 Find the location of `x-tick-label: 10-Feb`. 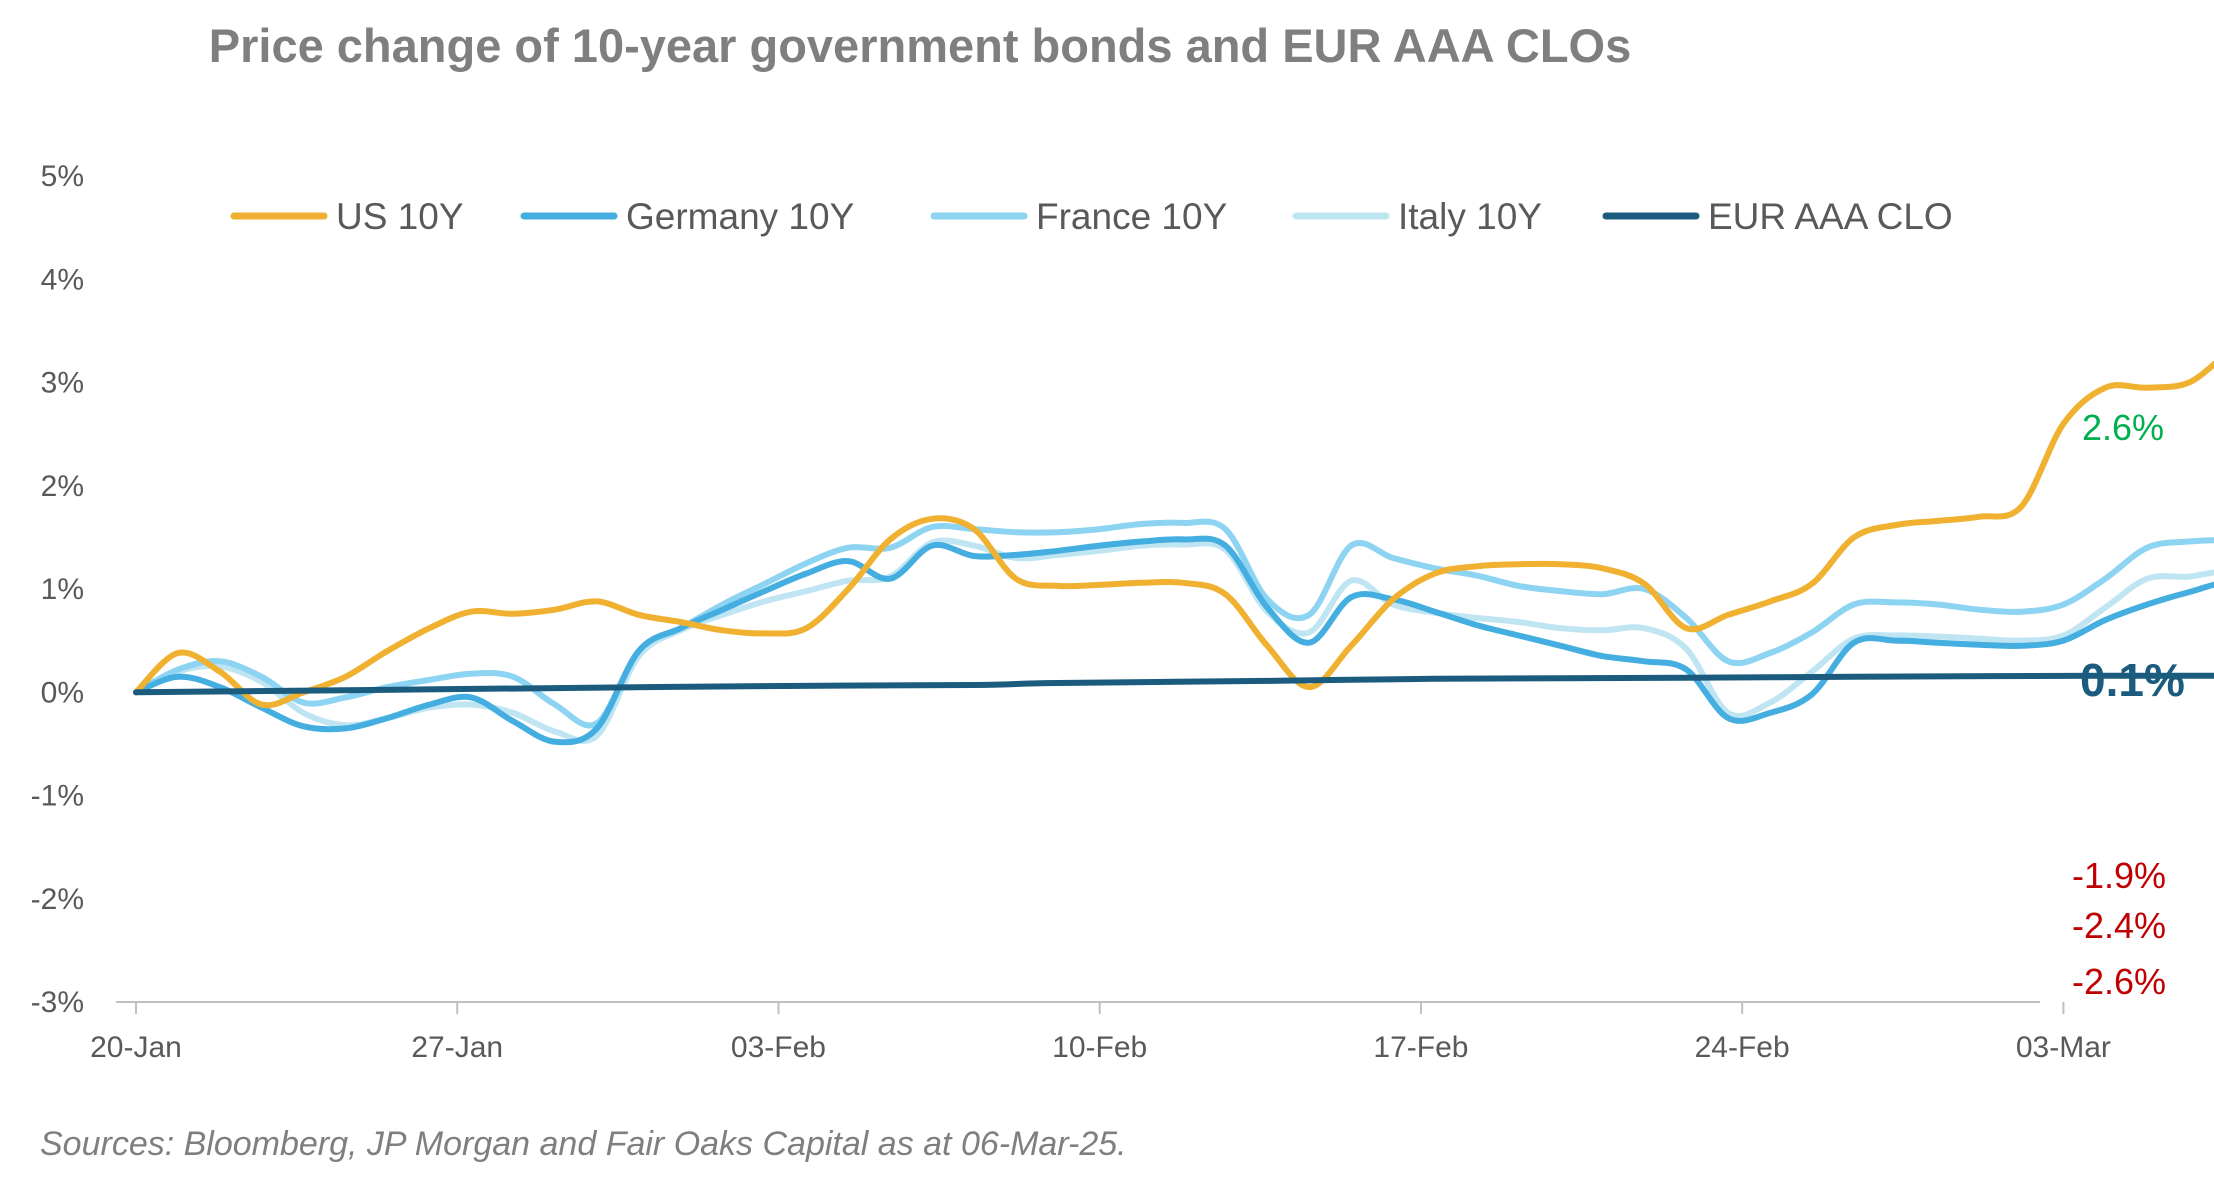

x-tick-label: 10-Feb is located at coordinates (1099, 1047).